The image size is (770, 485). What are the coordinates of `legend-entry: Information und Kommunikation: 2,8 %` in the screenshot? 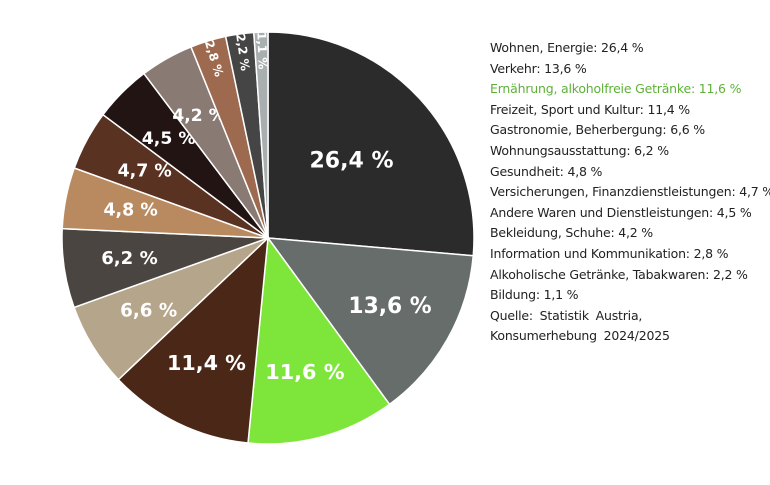 It's located at (609, 253).